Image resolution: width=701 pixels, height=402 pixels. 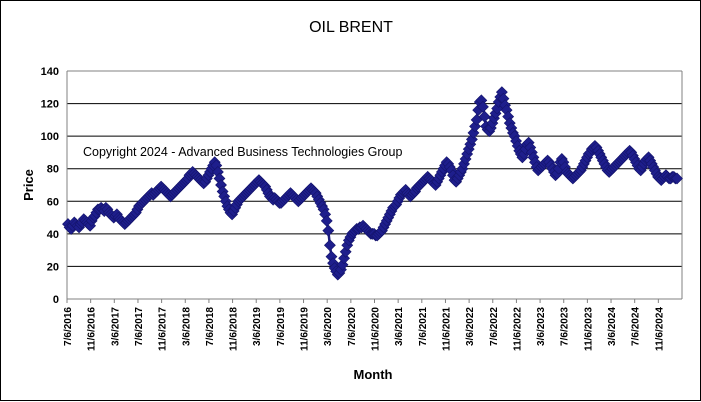 I want to click on x-tick-label: 11/6/2021, so click(x=446, y=329).